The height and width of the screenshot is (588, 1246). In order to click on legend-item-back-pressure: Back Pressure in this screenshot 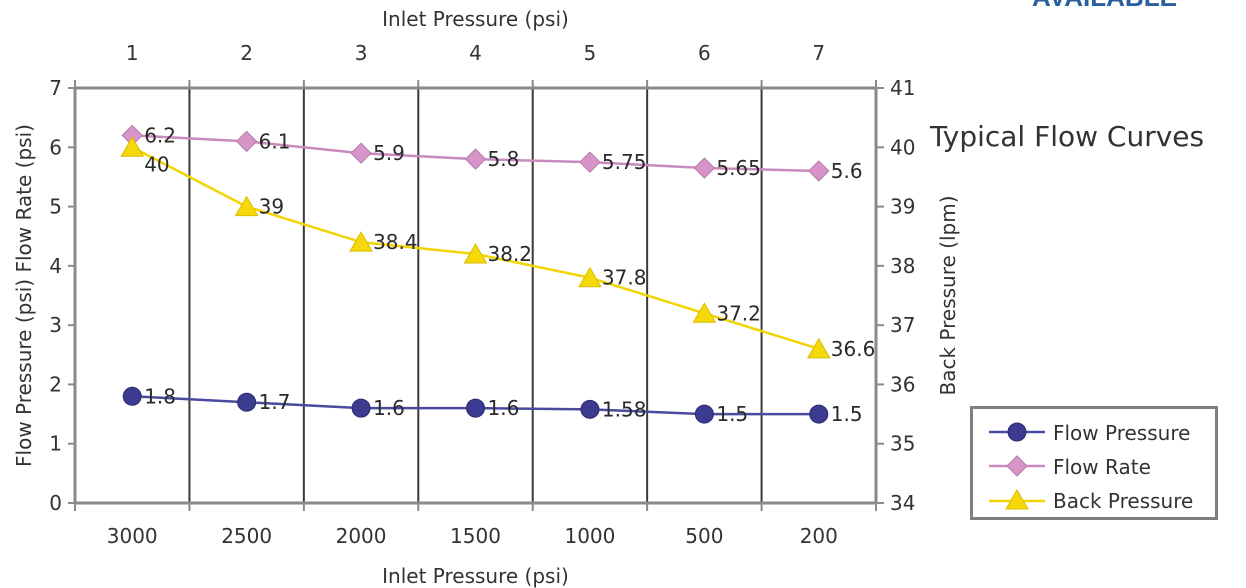, I will do `click(1100, 500)`.